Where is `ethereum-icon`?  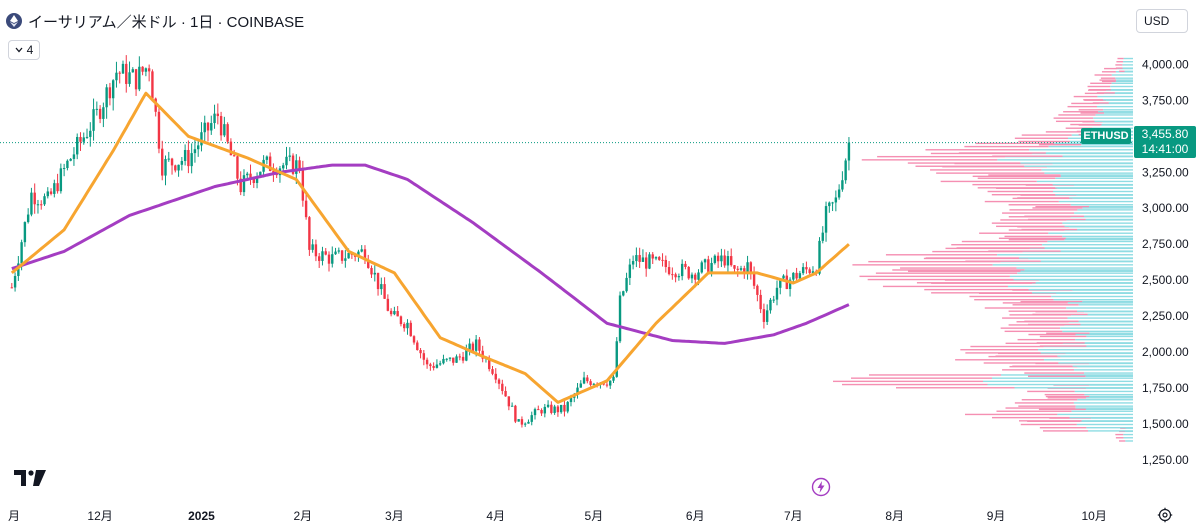
ethereum-icon is located at coordinates (14, 21).